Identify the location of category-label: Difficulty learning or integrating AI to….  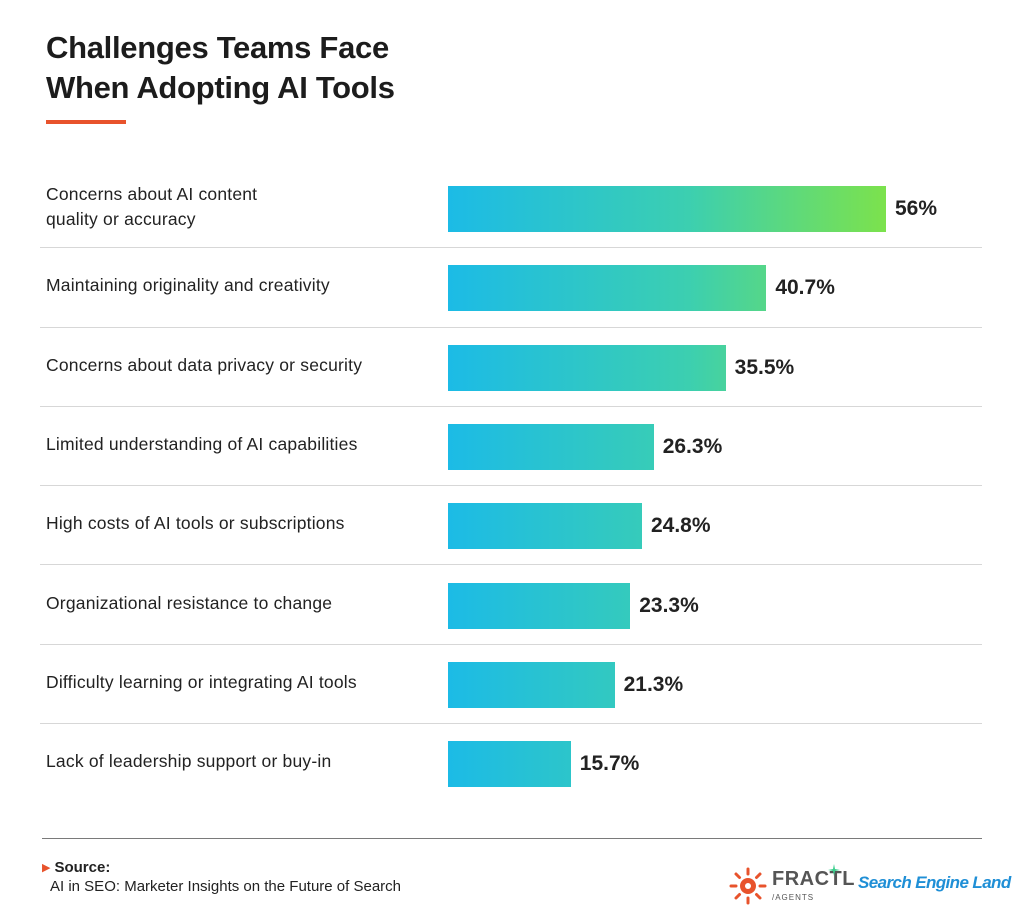
(236, 682).